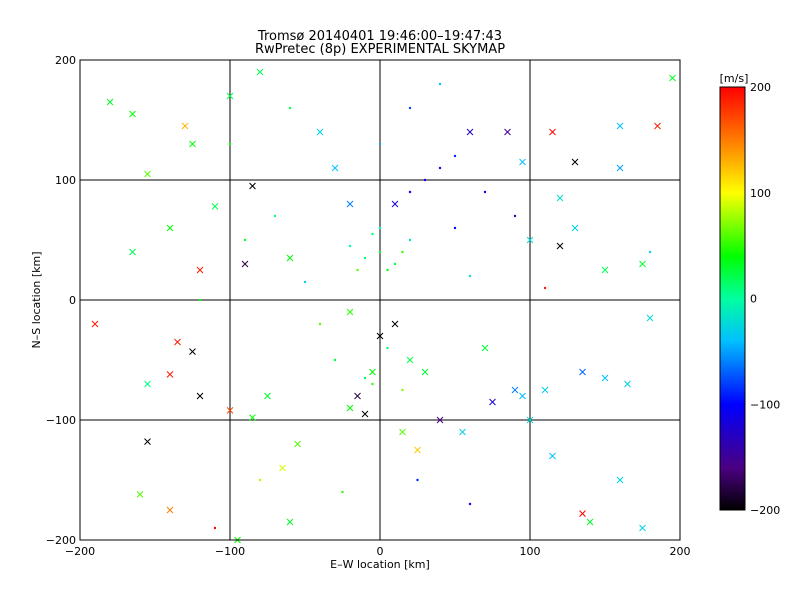 The width and height of the screenshot is (800, 600). What do you see at coordinates (379, 36) in the screenshot?
I see `chart-title: Tromsø 20140401 19:46:00–19:47:43` at bounding box center [379, 36].